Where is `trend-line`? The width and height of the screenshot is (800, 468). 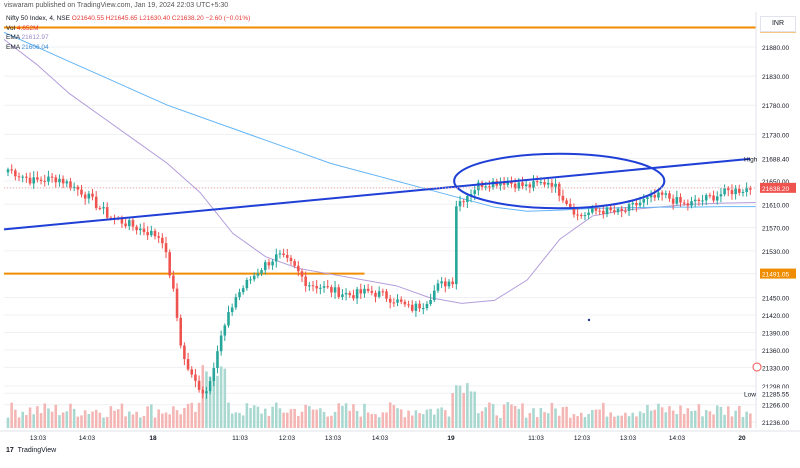 trend-line is located at coordinates (377, 194).